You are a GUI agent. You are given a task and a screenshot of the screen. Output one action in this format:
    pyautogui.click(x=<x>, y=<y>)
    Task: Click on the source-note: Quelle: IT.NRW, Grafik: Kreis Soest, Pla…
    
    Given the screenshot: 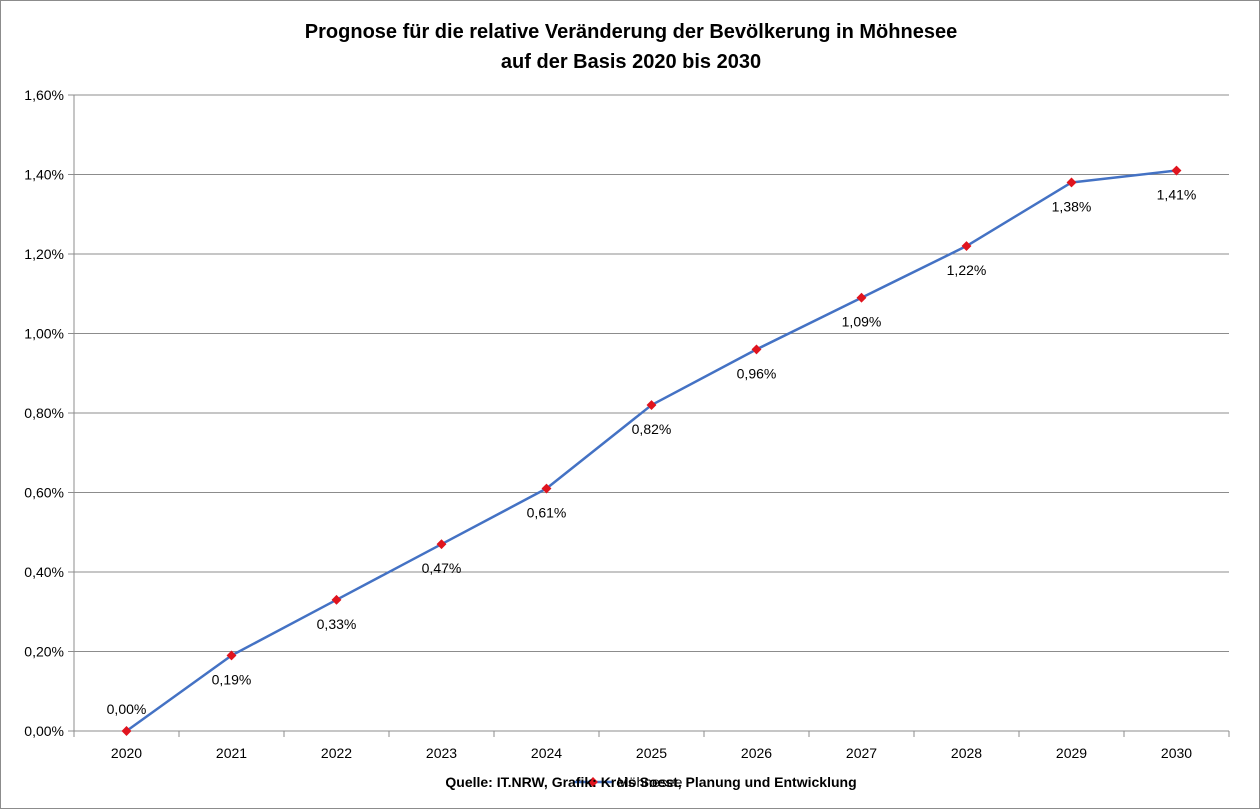 What is the action you would take?
    pyautogui.click(x=650, y=782)
    